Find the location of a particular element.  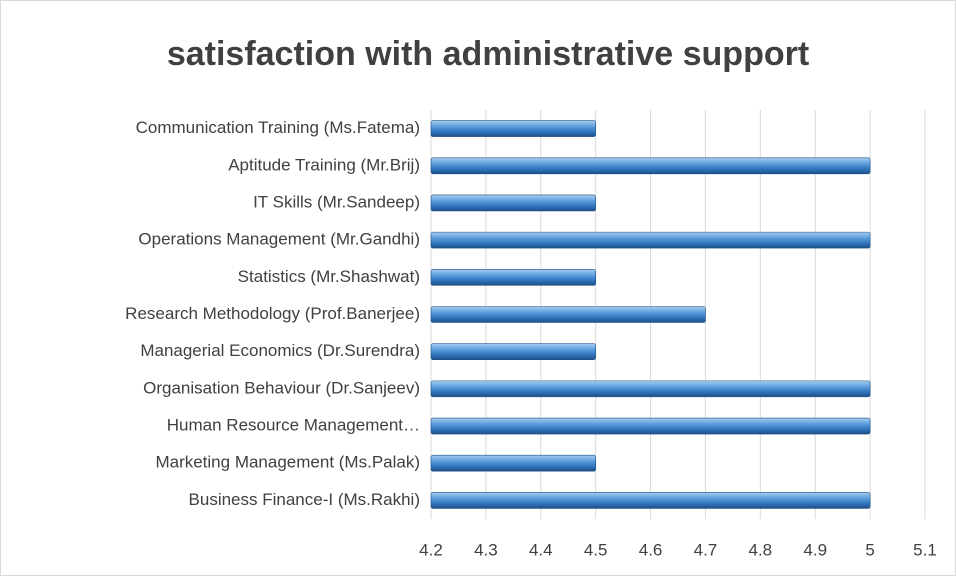

x-tick-label: 5.1 is located at coordinates (925, 549).